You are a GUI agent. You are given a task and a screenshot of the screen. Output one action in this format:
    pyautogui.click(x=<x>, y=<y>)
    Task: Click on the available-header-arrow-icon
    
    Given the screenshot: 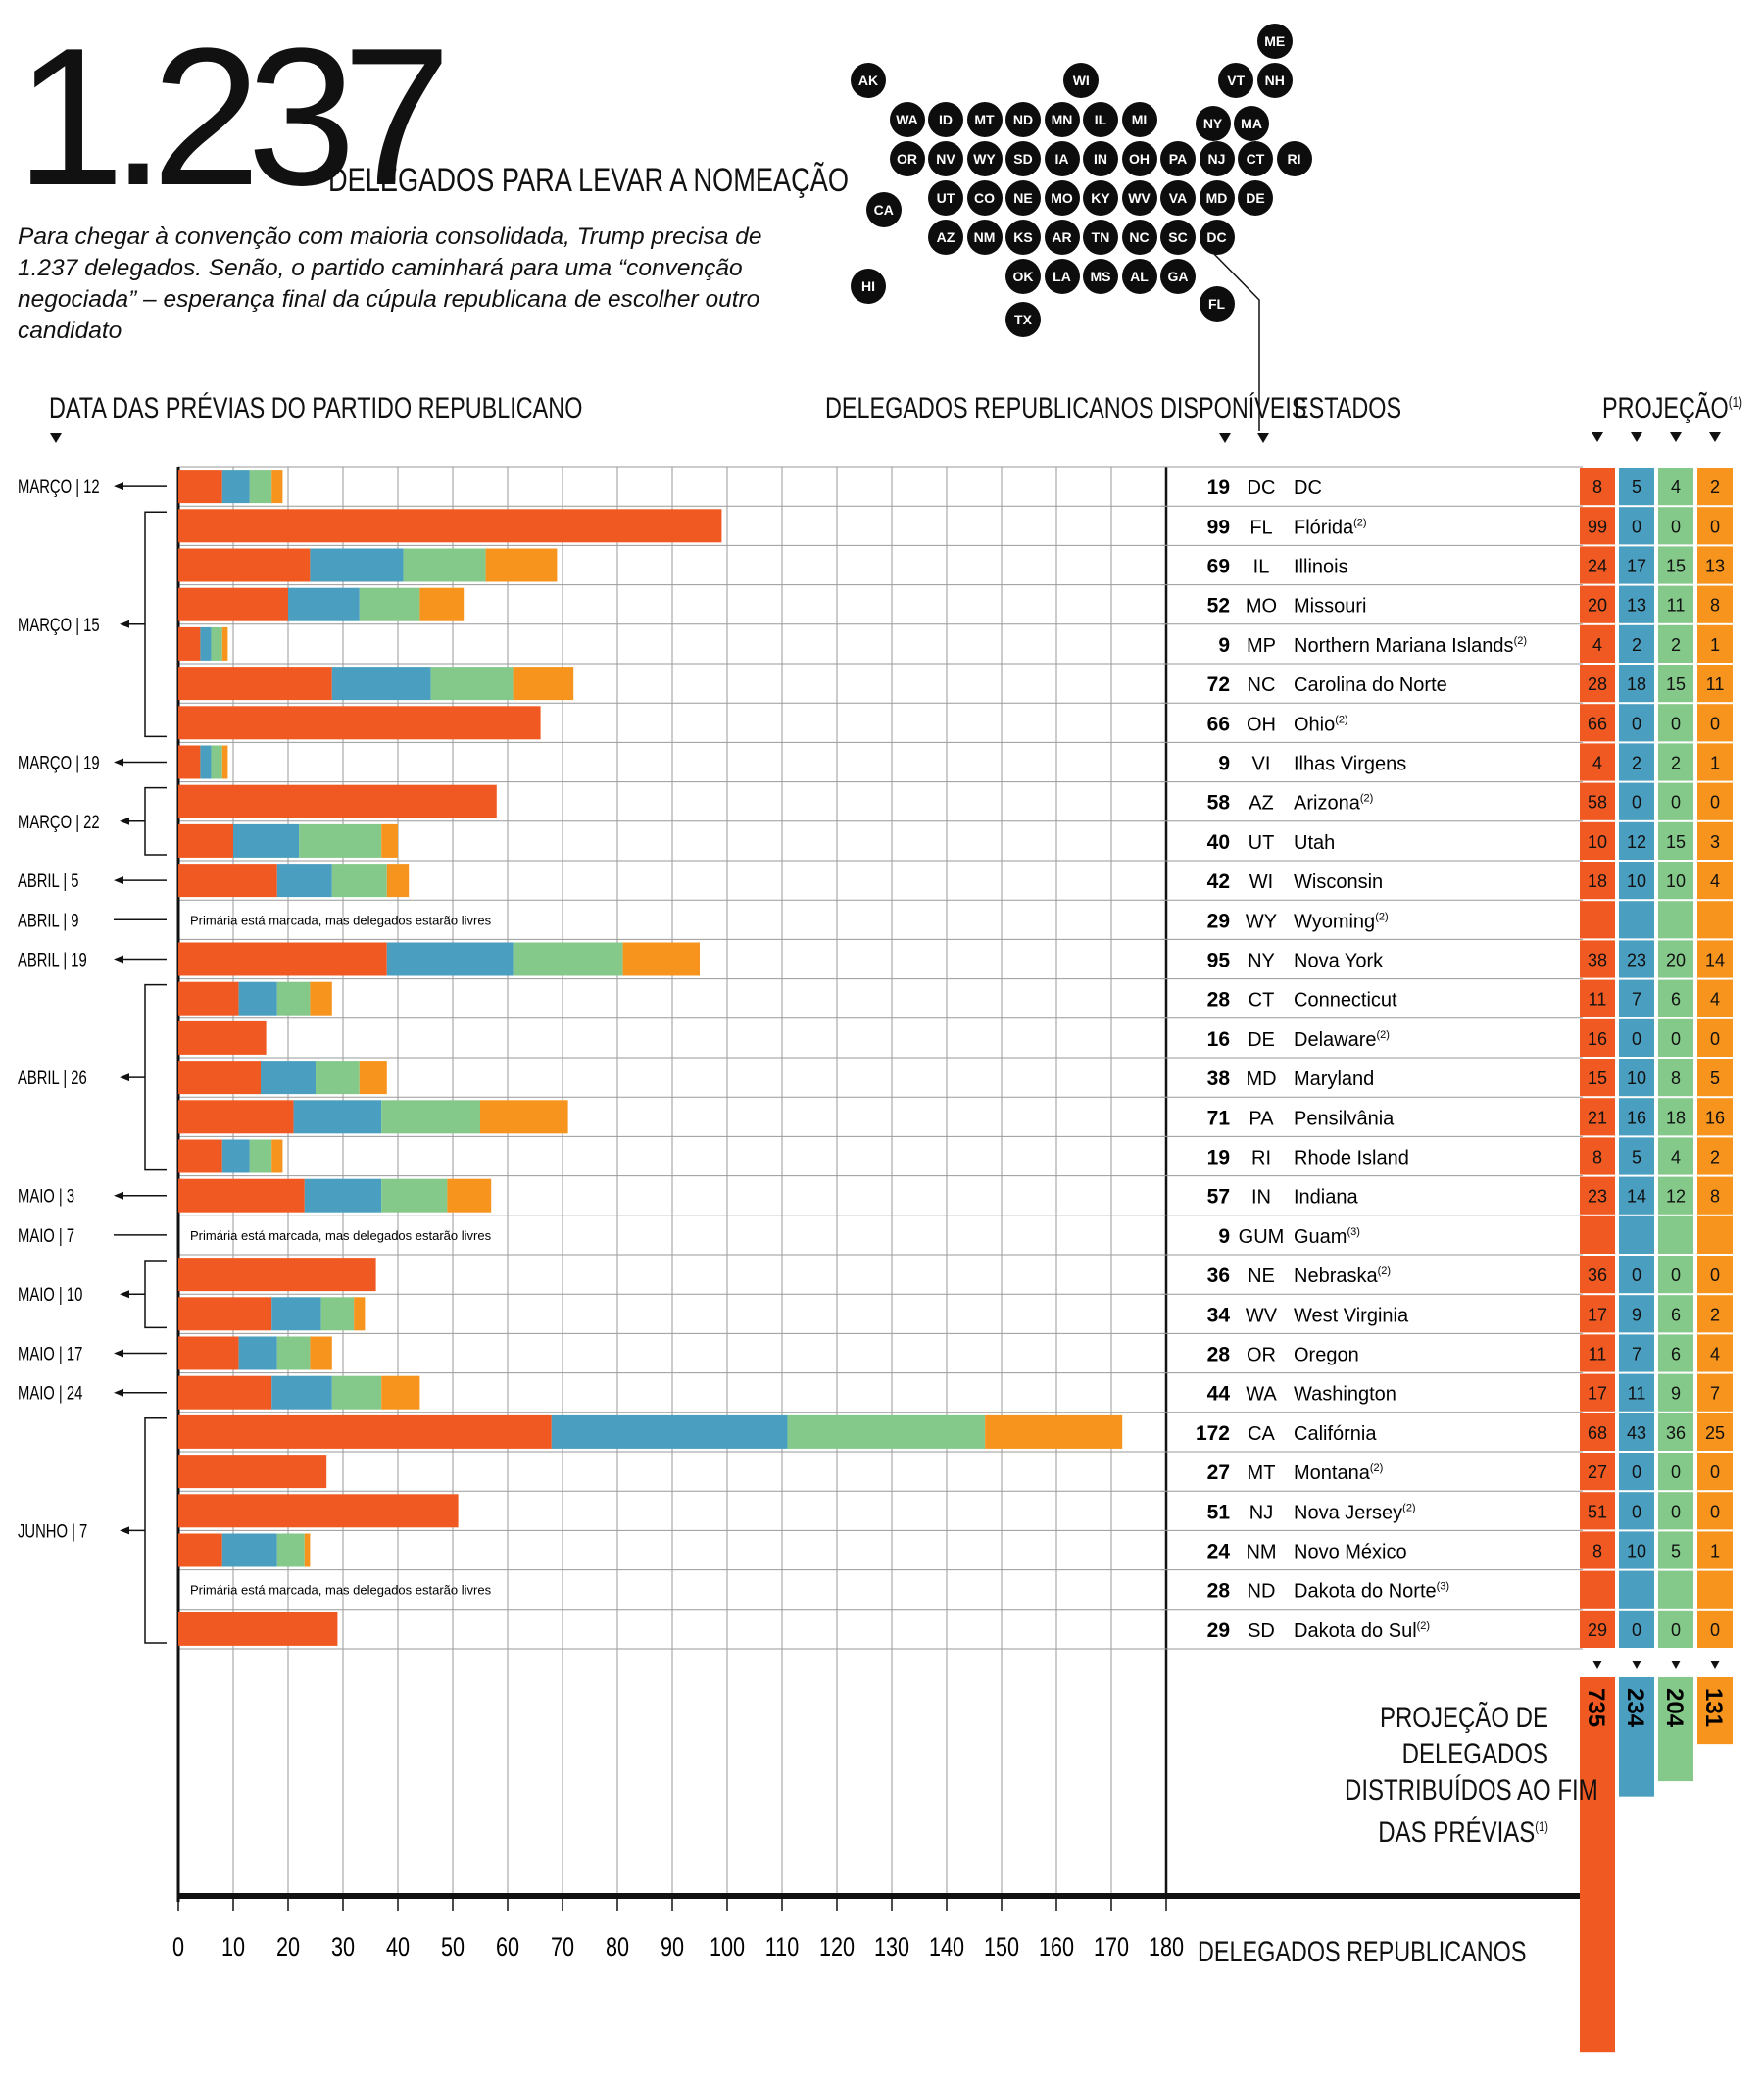 What is the action you would take?
    pyautogui.click(x=1225, y=438)
    